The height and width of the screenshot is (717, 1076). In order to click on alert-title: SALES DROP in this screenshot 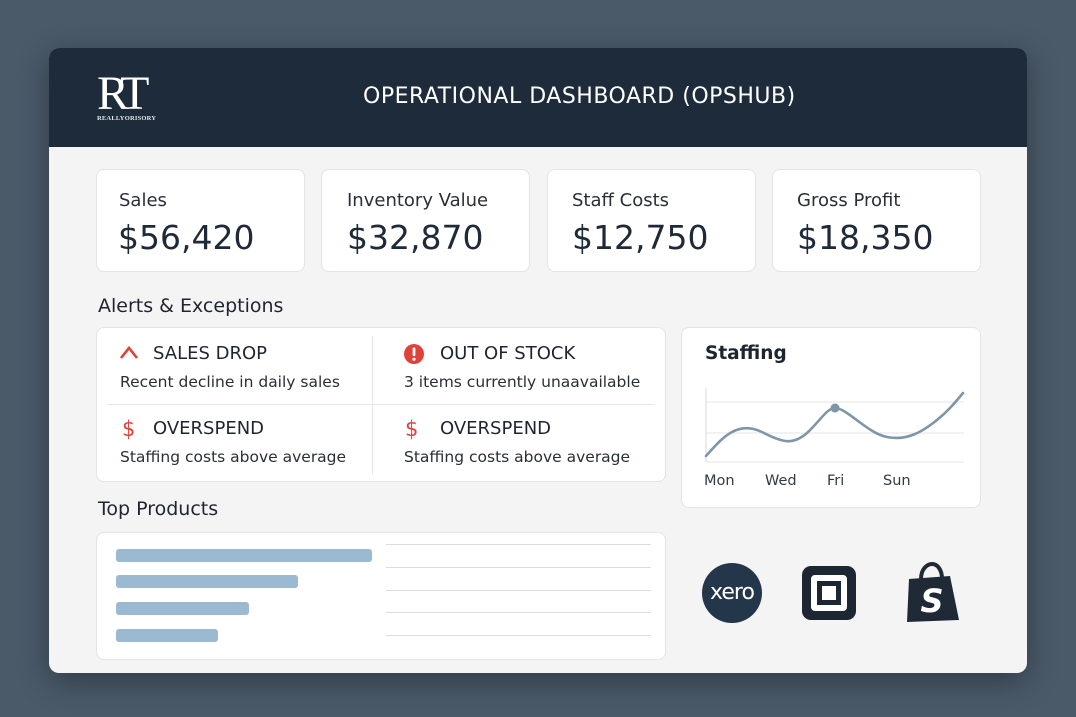, I will do `click(210, 353)`.